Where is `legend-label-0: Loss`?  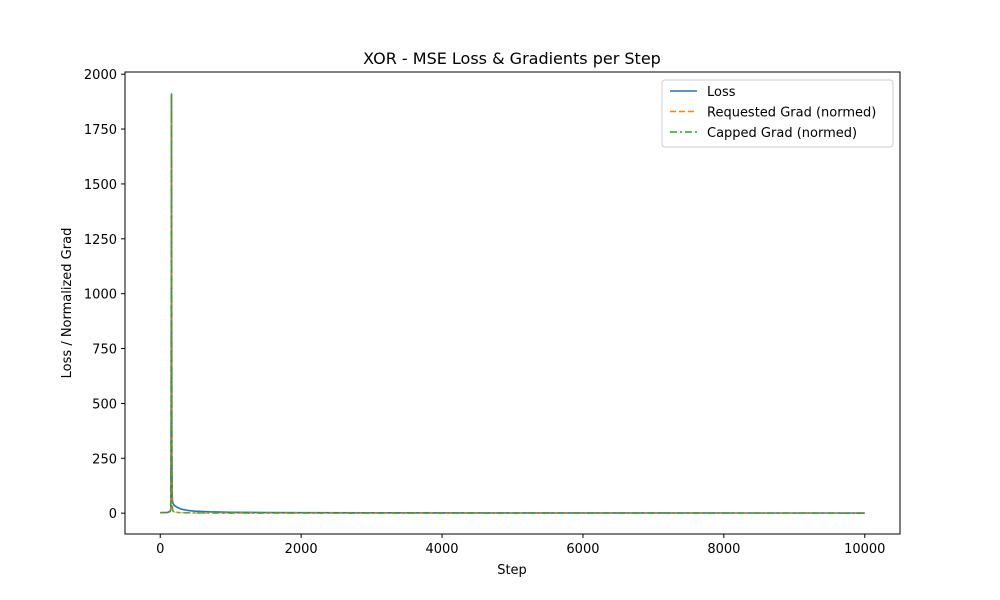 legend-label-0: Loss is located at coordinates (721, 92).